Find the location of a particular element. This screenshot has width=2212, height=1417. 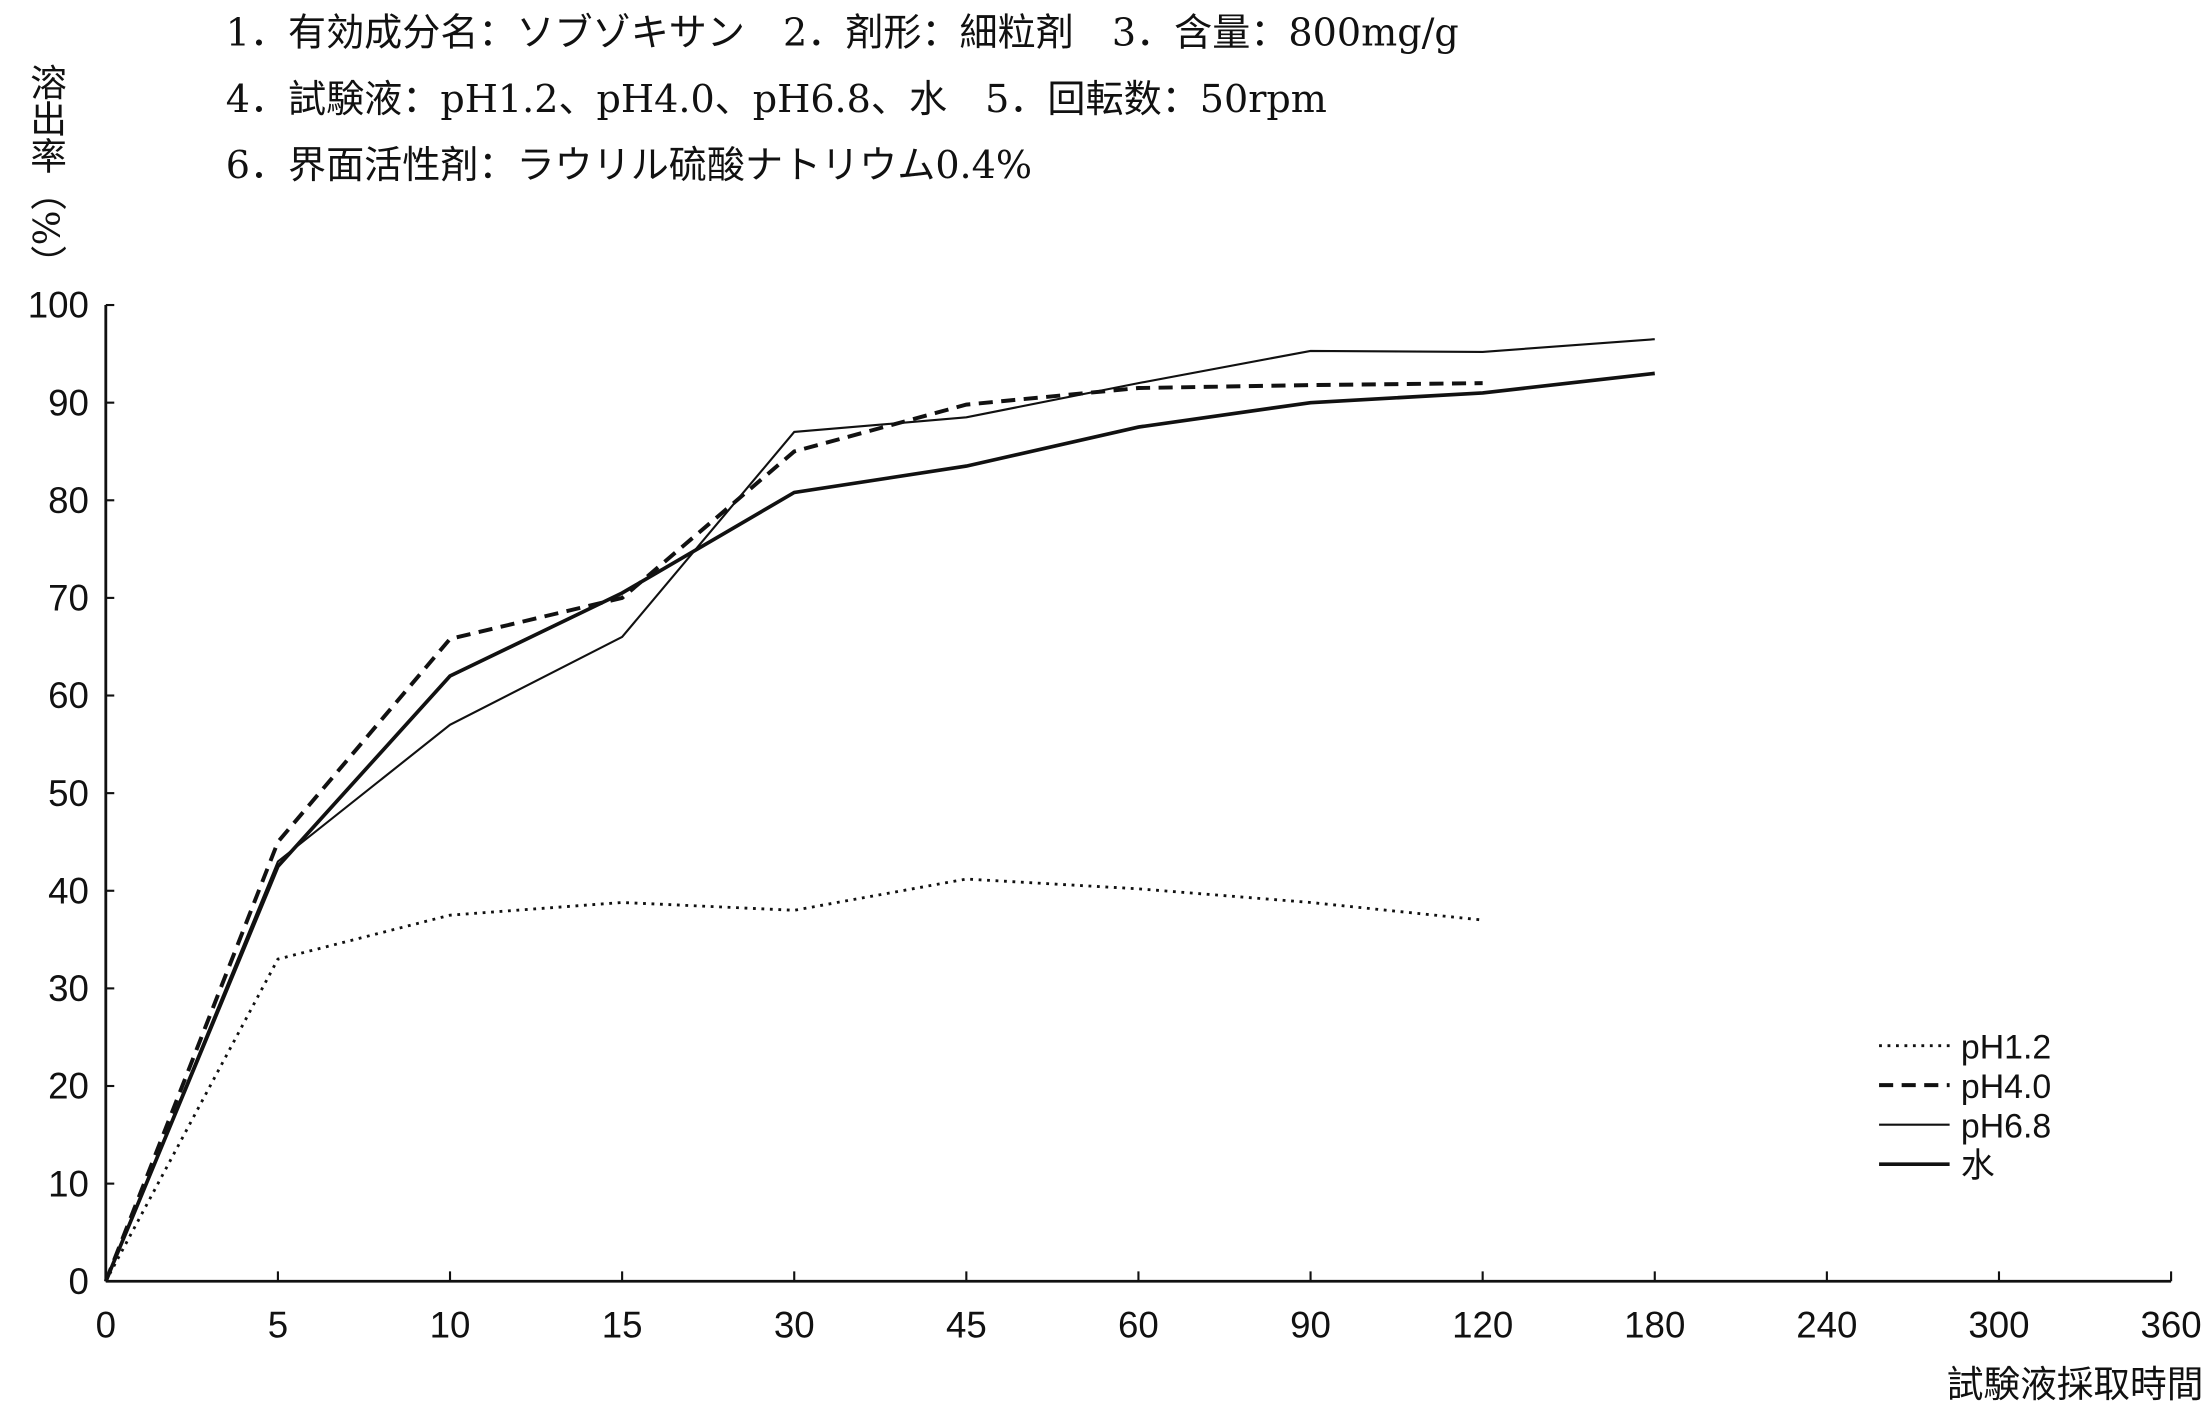

y-tick-label: 50 is located at coordinates (68, 793).